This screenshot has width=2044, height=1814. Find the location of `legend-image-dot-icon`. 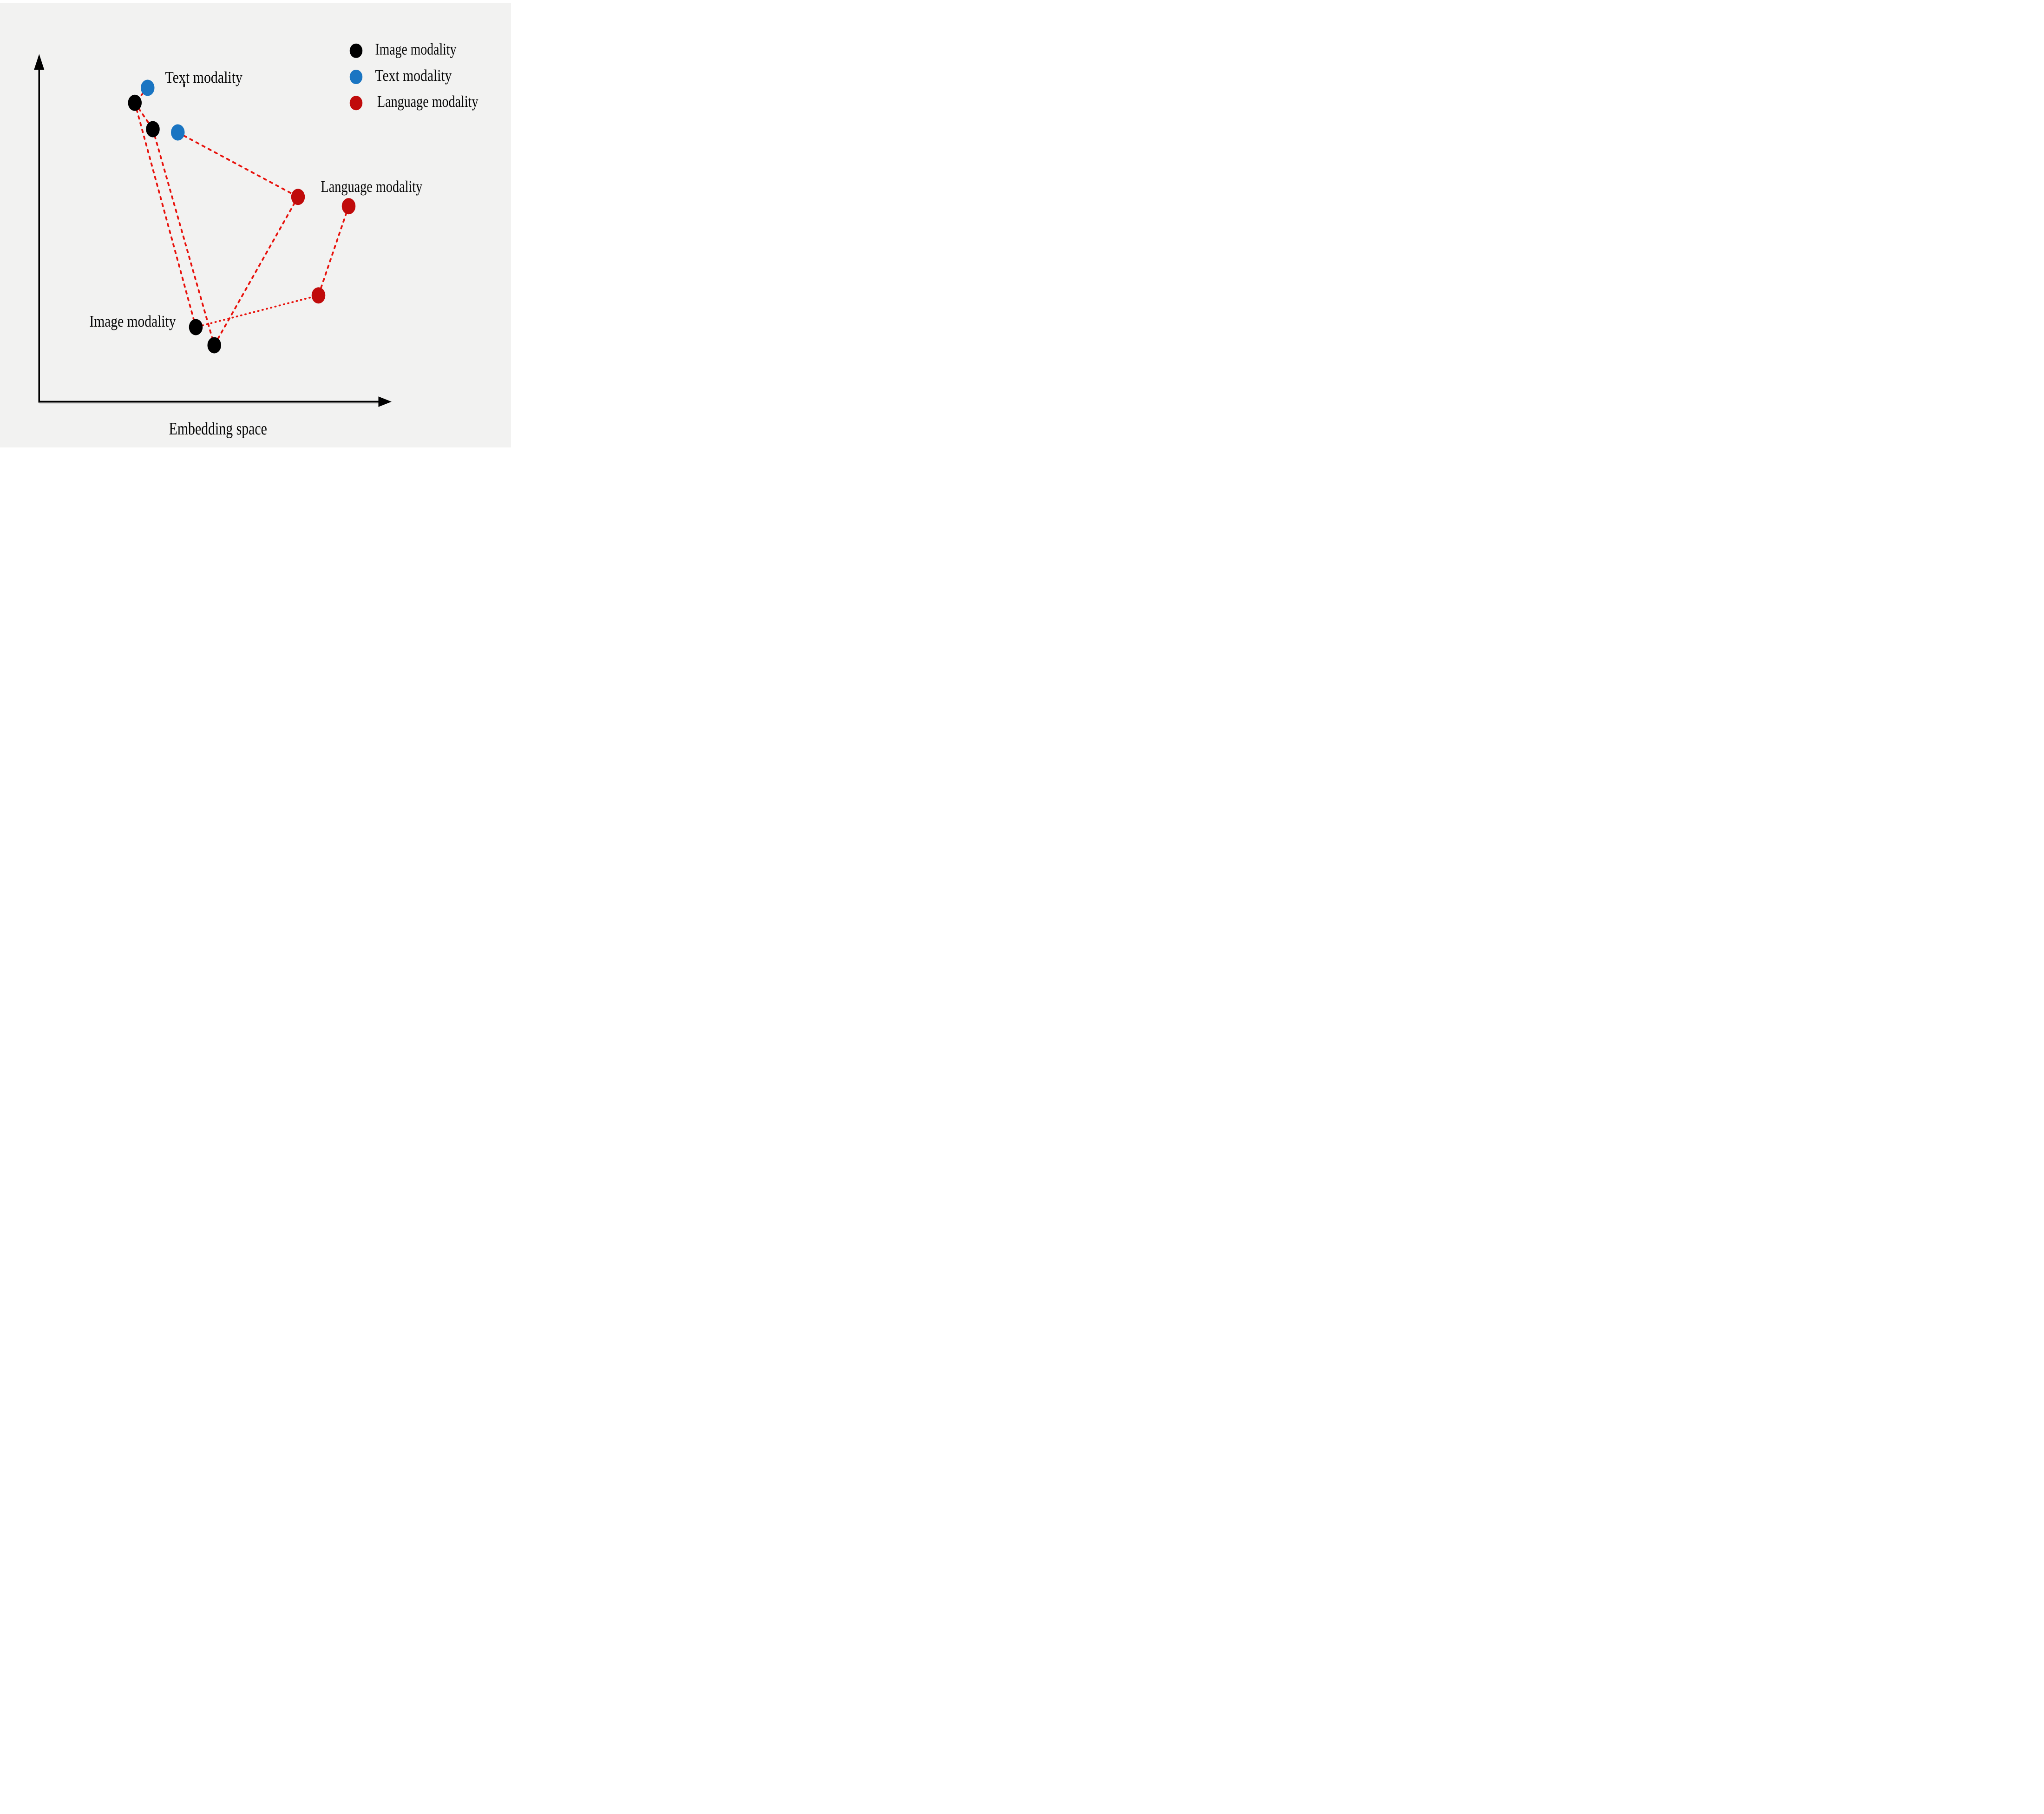

legend-image-dot-icon is located at coordinates (356, 50).